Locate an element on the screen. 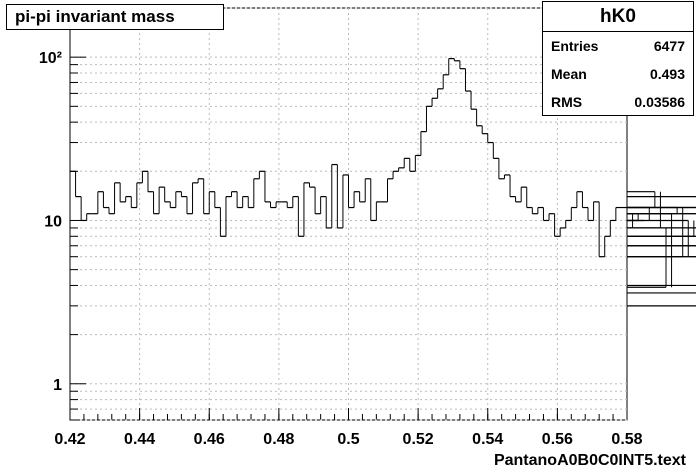 The height and width of the screenshot is (472, 696). stats-row-entries: Entries 6477 is located at coordinates (618, 46).